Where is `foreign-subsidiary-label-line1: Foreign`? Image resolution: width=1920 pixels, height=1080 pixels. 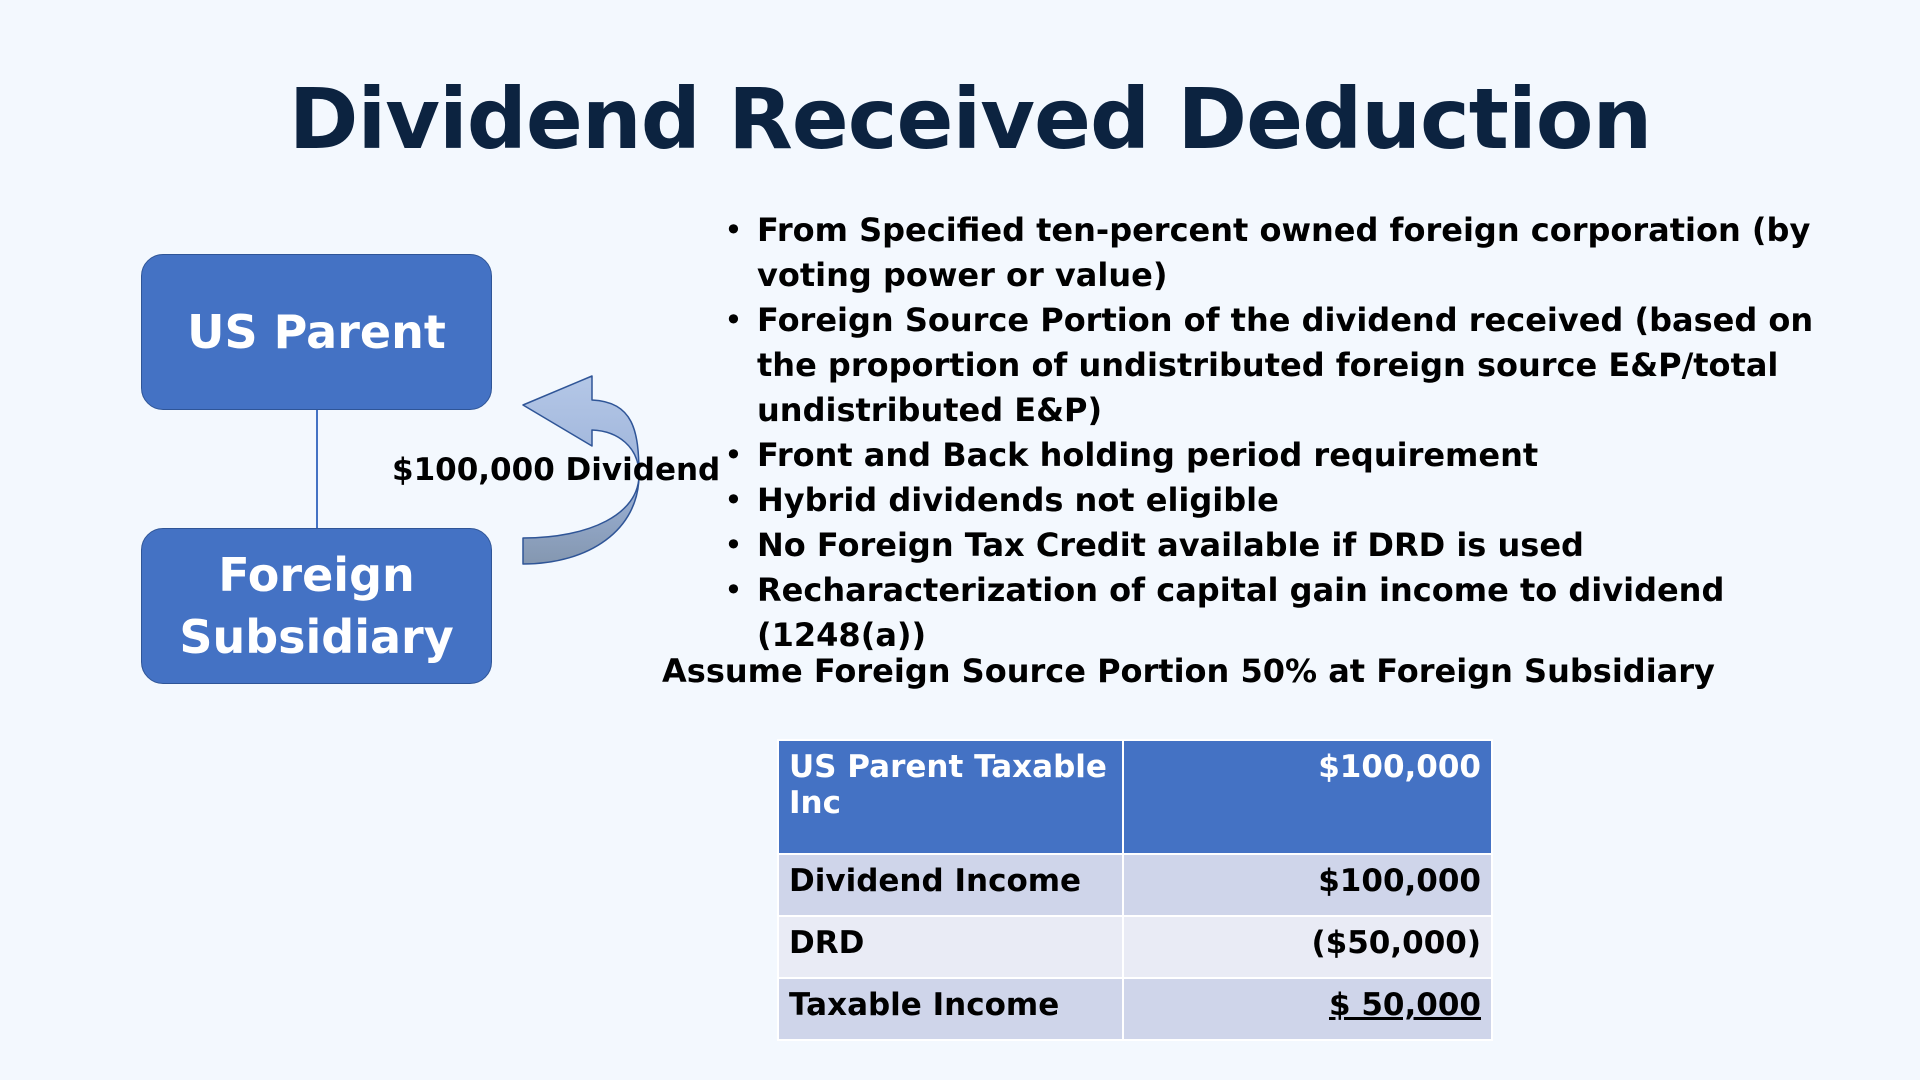 foreign-subsidiary-label-line1: Foreign is located at coordinates (316, 575).